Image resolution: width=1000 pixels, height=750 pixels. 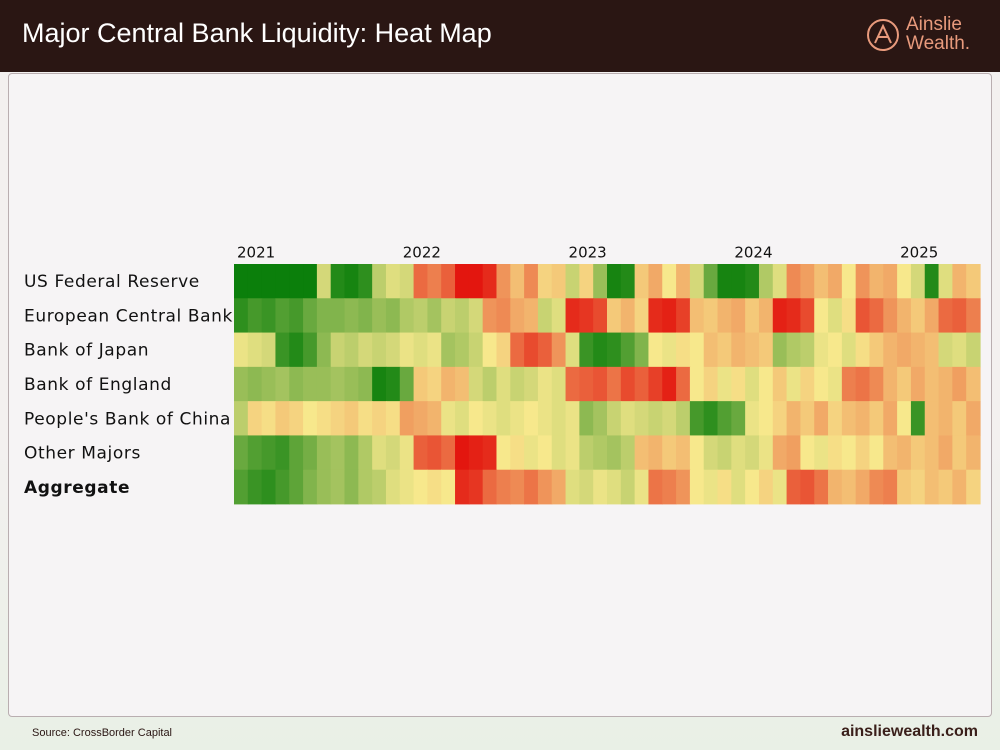 What do you see at coordinates (934, 24) in the screenshot?
I see `logo-text: Ainslie` at bounding box center [934, 24].